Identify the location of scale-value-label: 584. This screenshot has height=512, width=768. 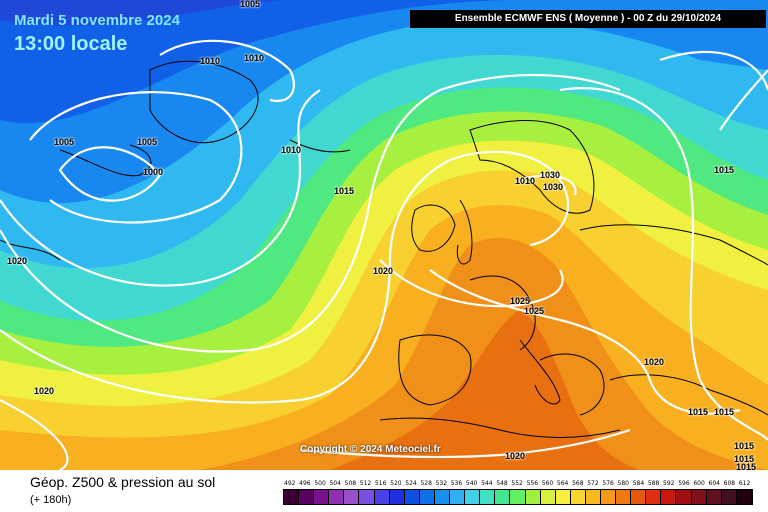
(638, 483).